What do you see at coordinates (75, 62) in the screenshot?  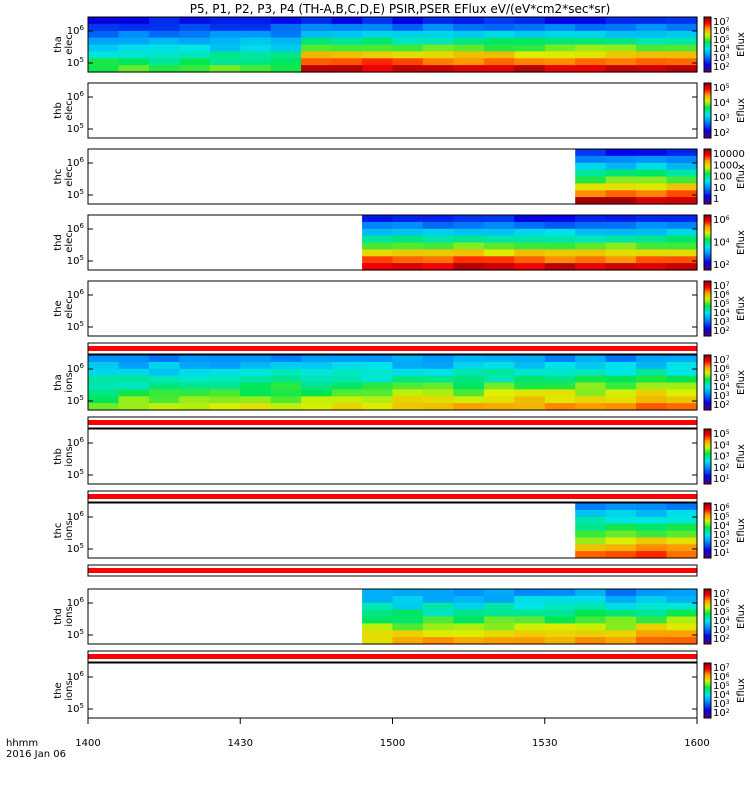 I see `ytick-label: 105` at bounding box center [75, 62].